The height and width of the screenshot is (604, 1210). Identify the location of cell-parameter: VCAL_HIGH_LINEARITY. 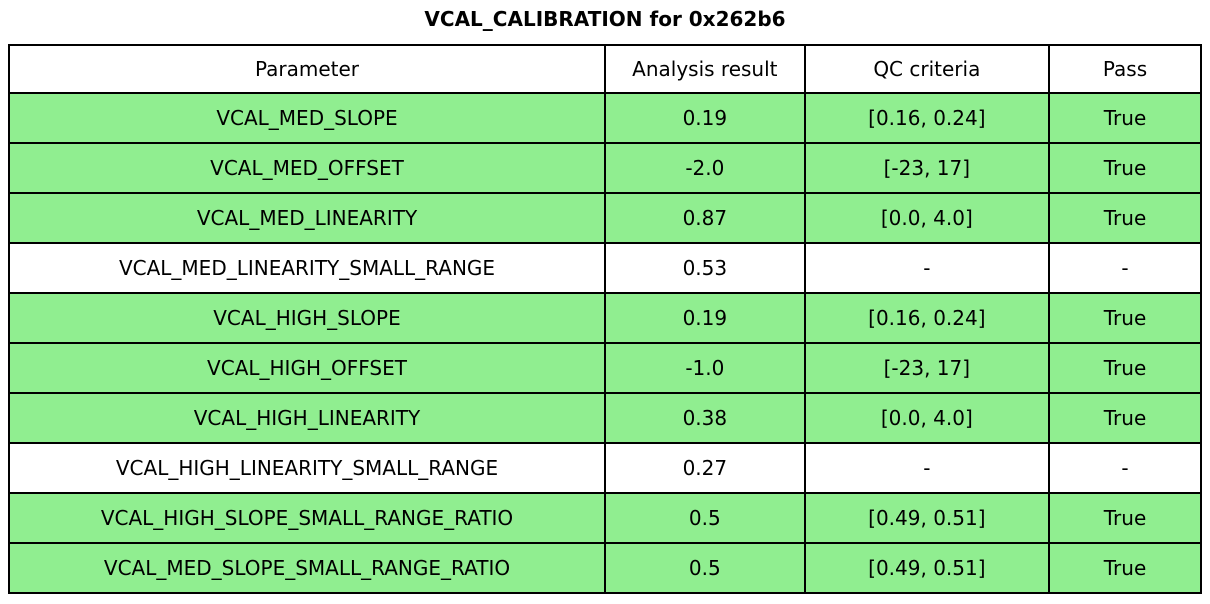
(307, 418).